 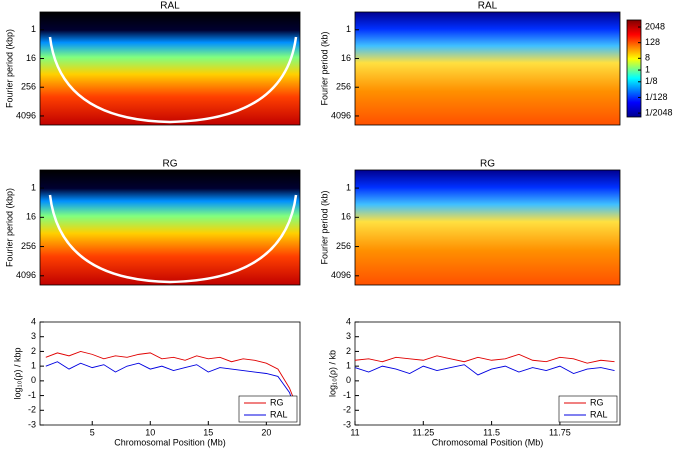 What do you see at coordinates (92, 432) in the screenshot?
I see `x-tick-label: 5` at bounding box center [92, 432].